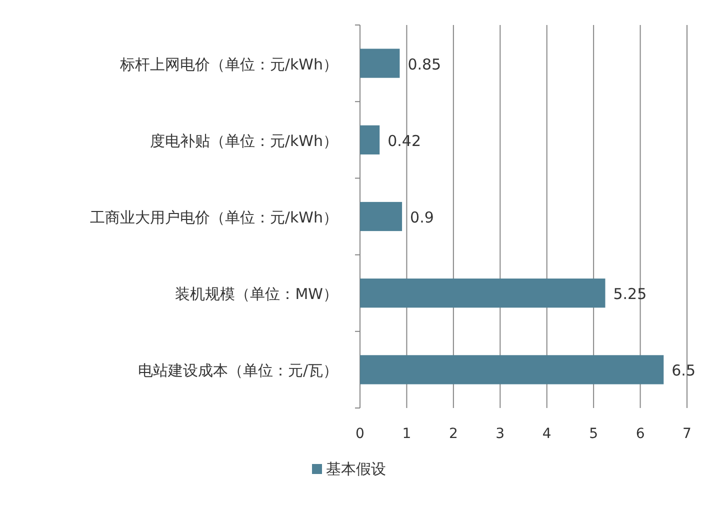  Describe the element at coordinates (593, 434) in the screenshot. I see `x-tick-label: 5` at that location.